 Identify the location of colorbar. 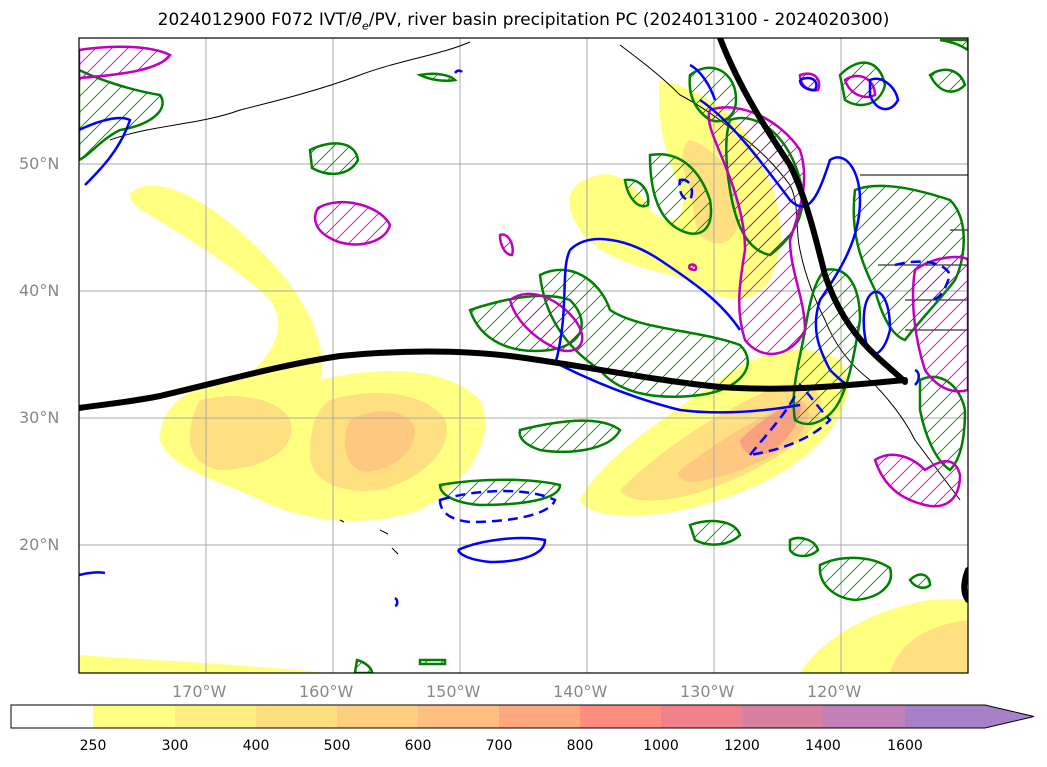
(522, 716).